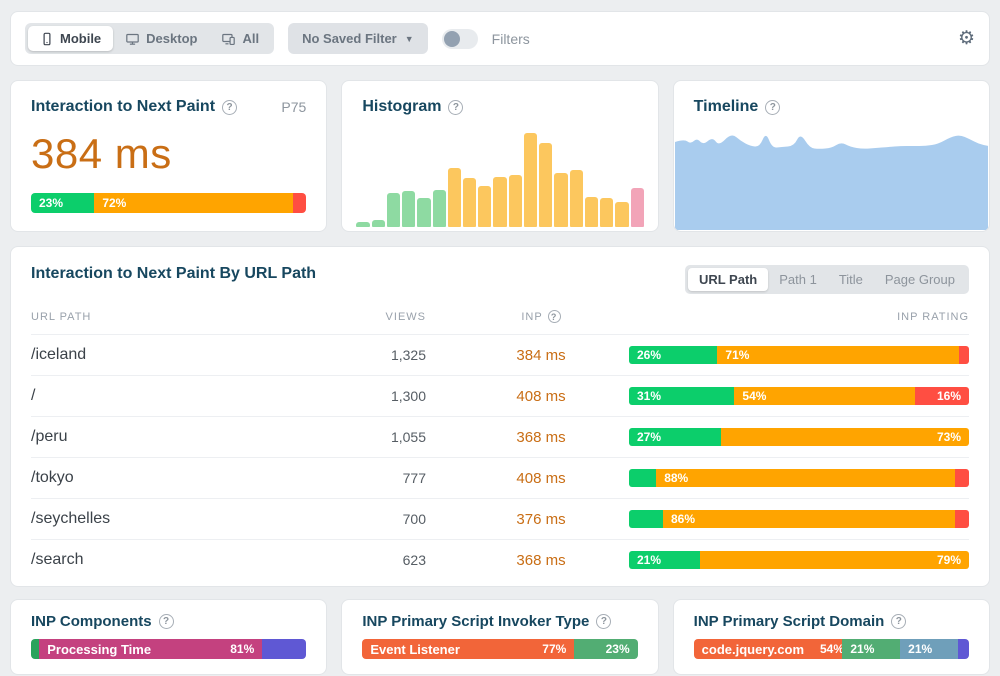  What do you see at coordinates (500, 436) in the screenshot?
I see `table-row: /peru 1,055 368 ms 27% 73%` at bounding box center [500, 436].